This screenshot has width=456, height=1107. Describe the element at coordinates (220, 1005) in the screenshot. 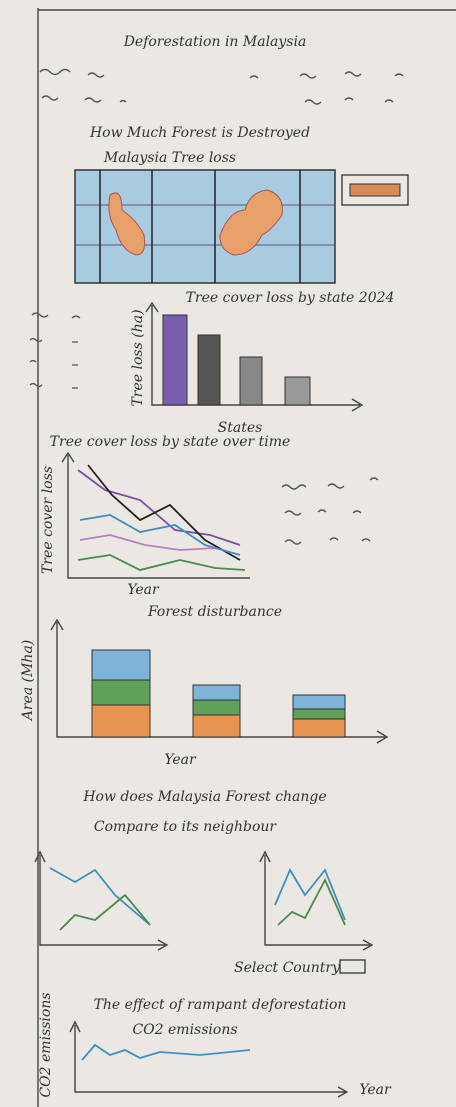

I see `section-heading: The effect of rampant deforestation` at that location.